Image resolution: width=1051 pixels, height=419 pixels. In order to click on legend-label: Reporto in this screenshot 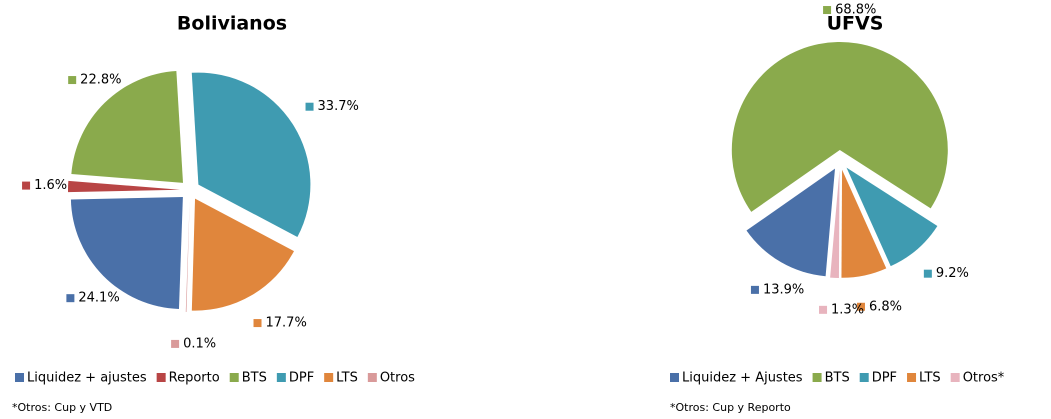, I will do `click(194, 378)`.